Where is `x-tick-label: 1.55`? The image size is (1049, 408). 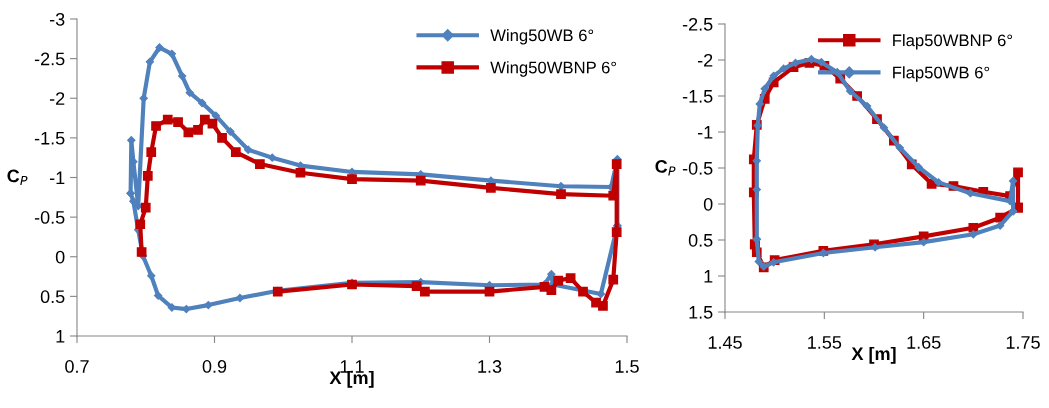
x-tick-label: 1.55 is located at coordinates (825, 342).